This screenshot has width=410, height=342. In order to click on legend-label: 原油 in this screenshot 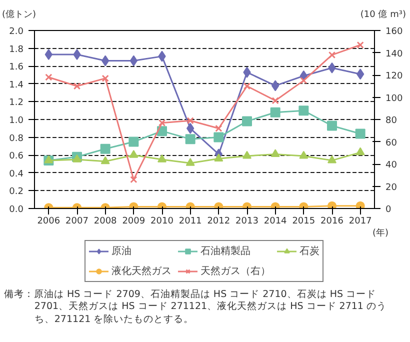, I will do `click(122, 251)`.